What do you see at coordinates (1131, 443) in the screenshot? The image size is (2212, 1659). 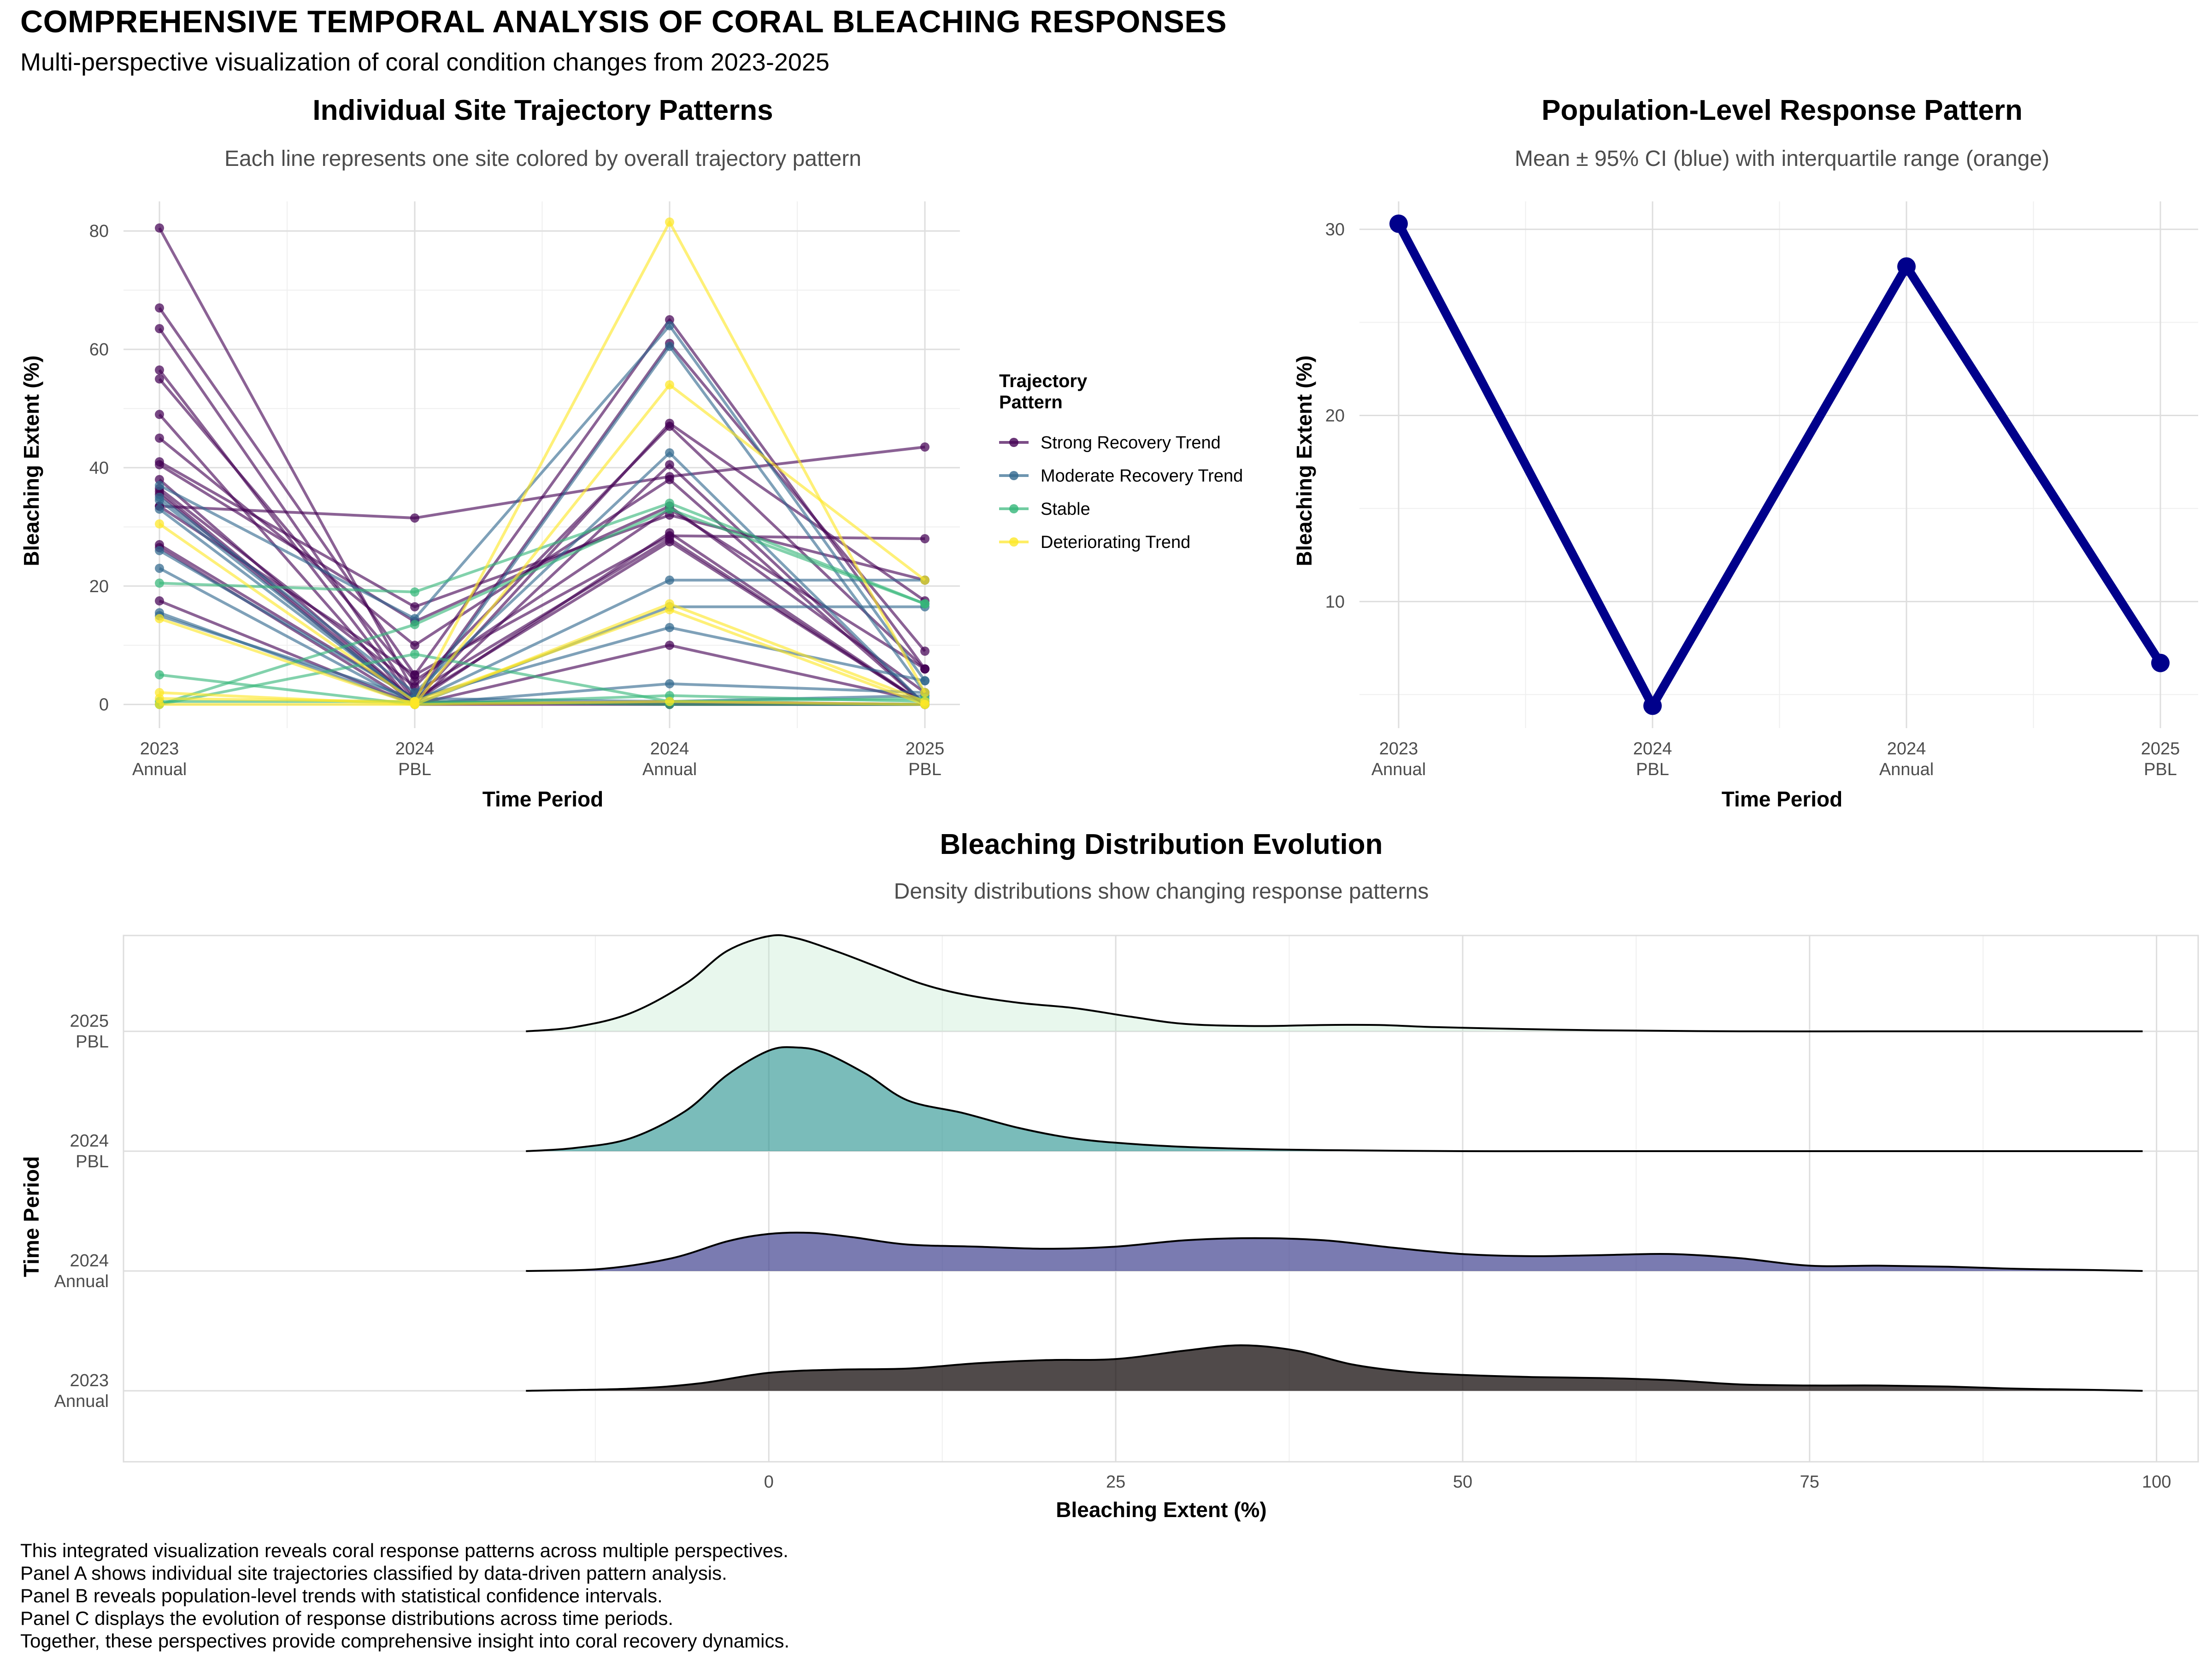 I see `legend-label: Strong Recovery Trend` at bounding box center [1131, 443].